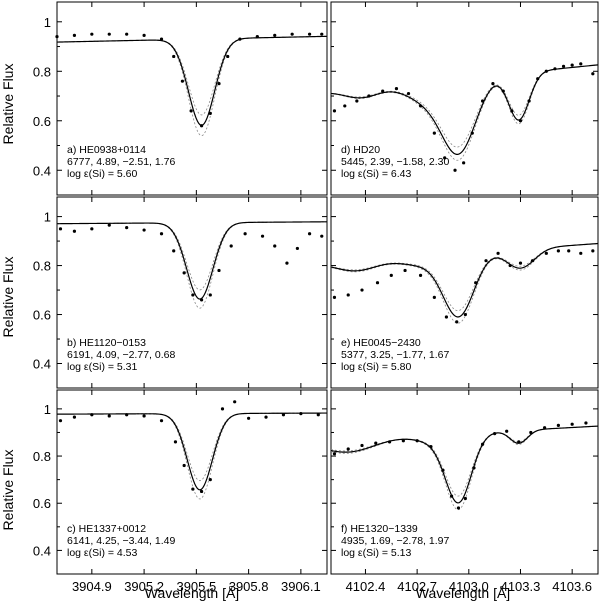 The image size is (600, 603). What do you see at coordinates (301, 586) in the screenshot?
I see `x-tick-label: 3906.1` at bounding box center [301, 586].